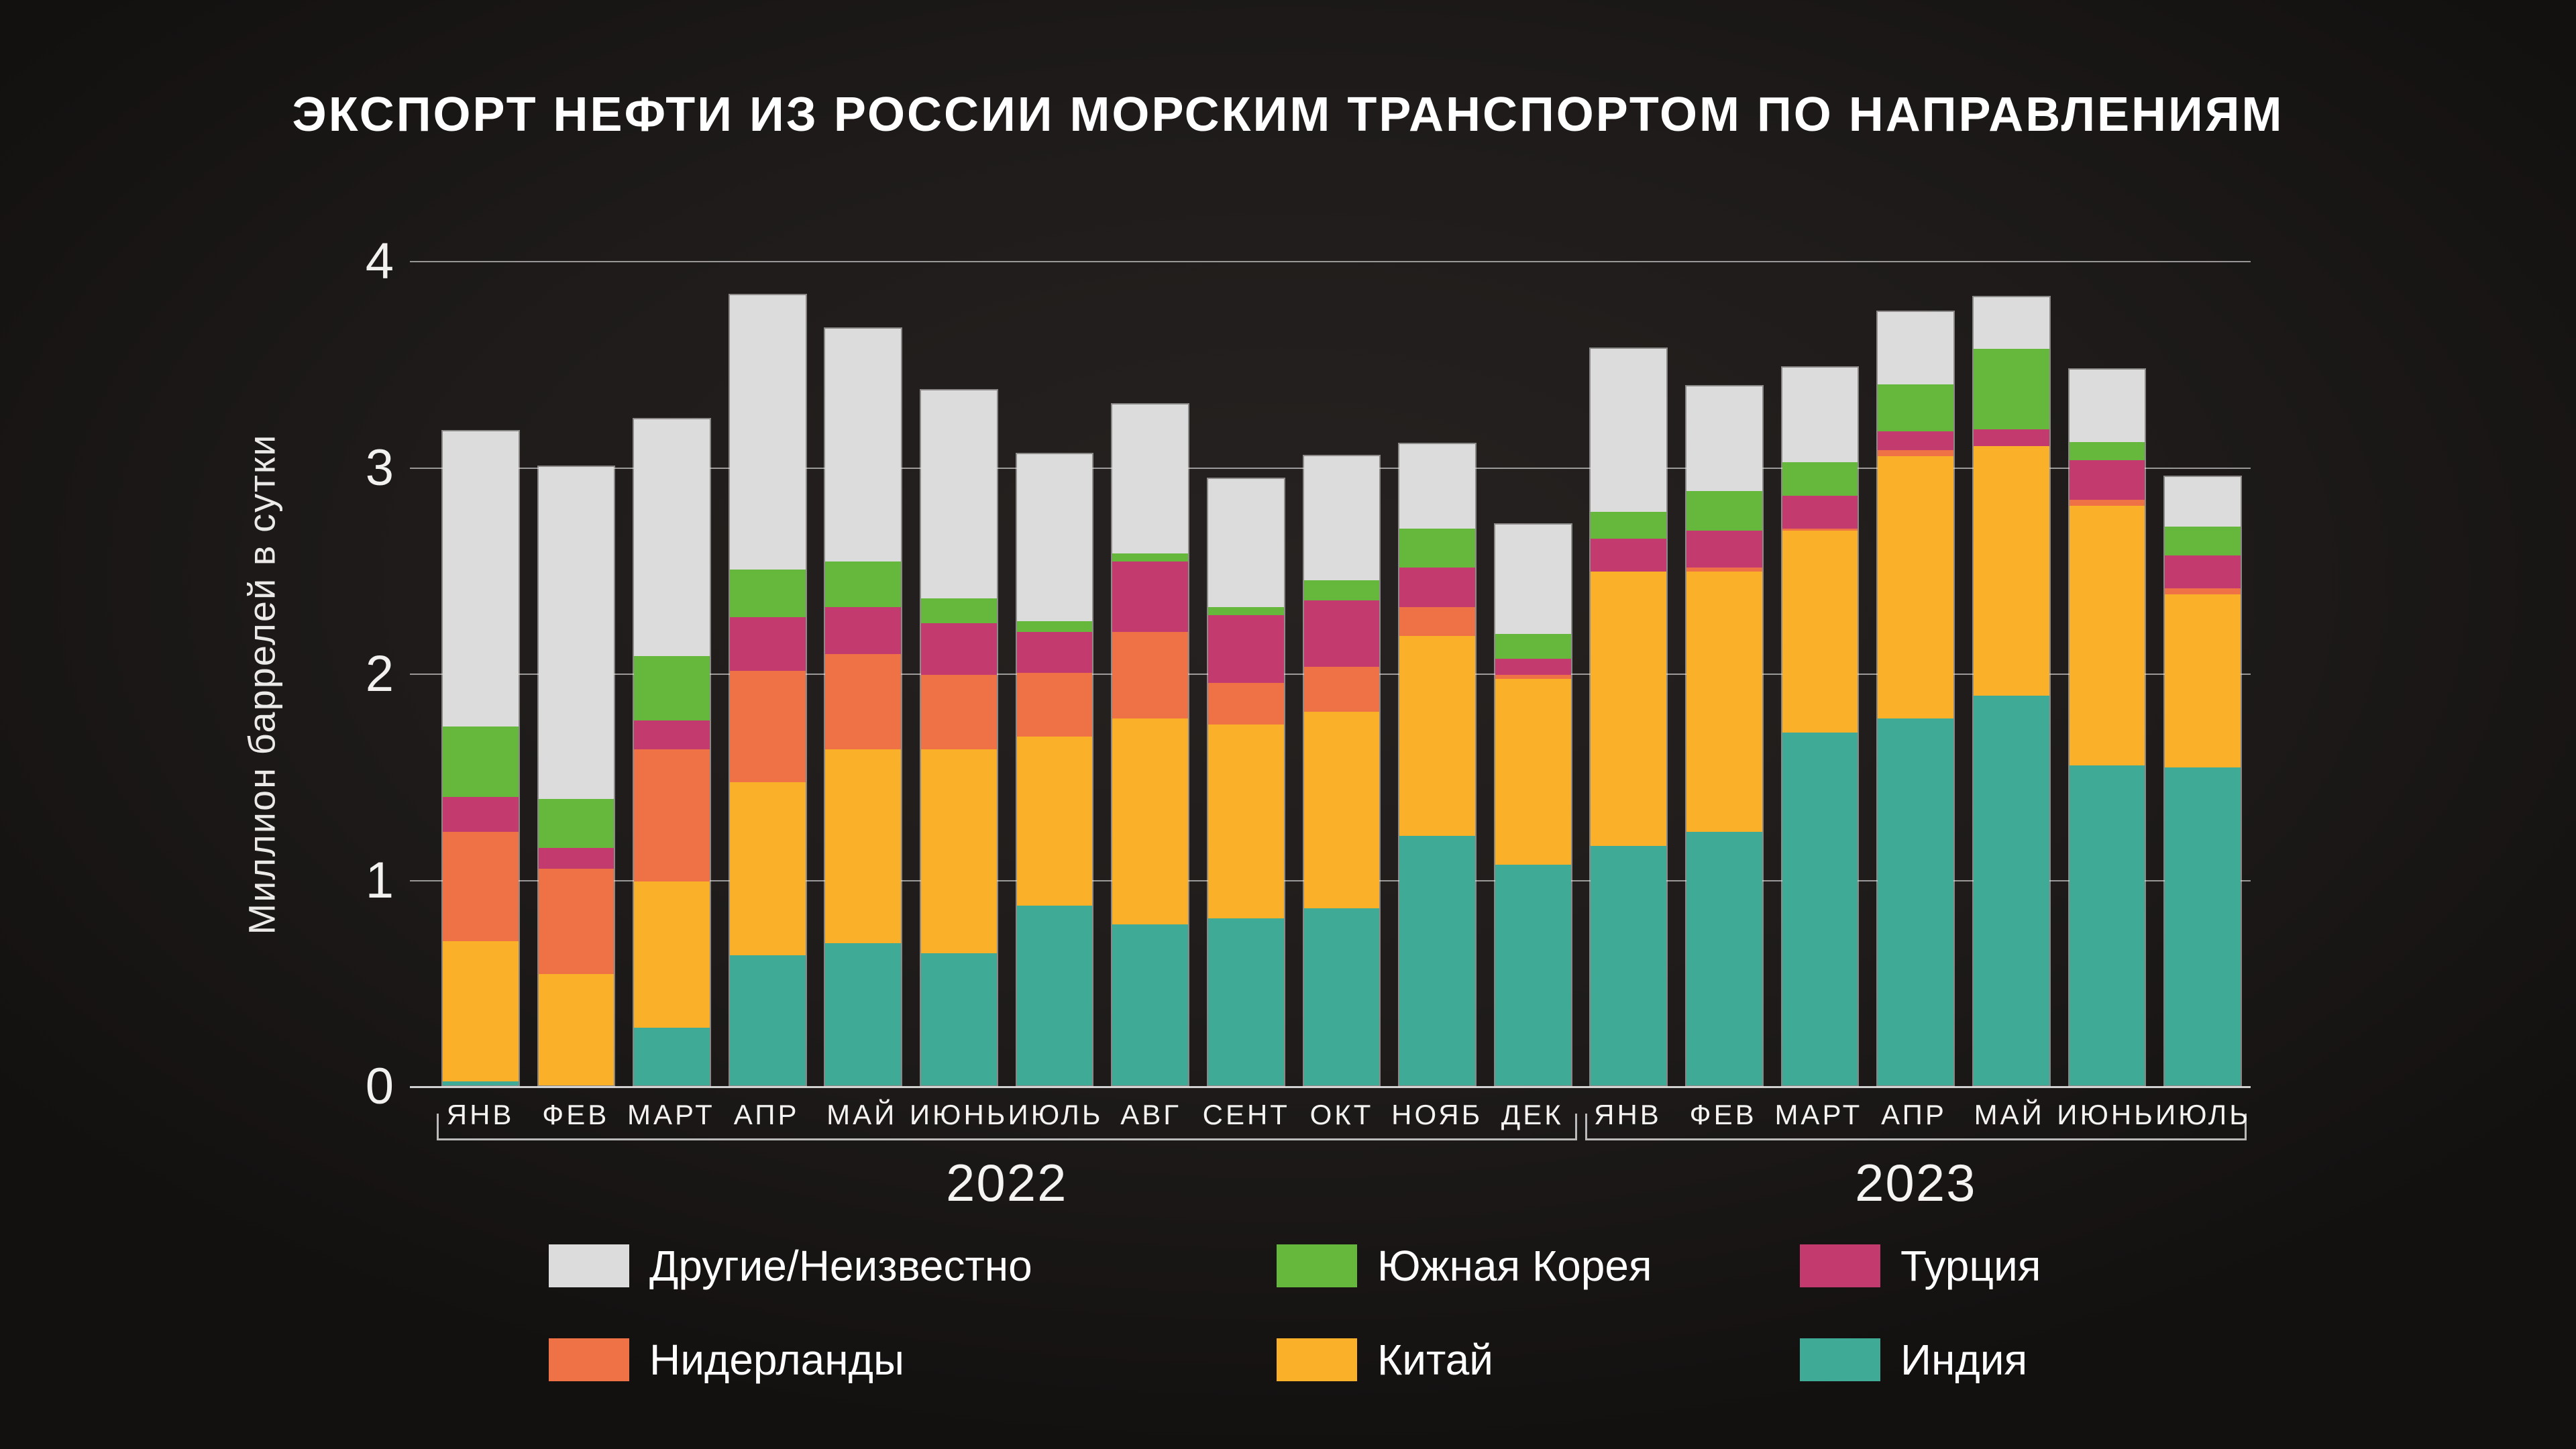 The image size is (2576, 1449). I want to click on segment-china-2023-may, so click(2011, 570).